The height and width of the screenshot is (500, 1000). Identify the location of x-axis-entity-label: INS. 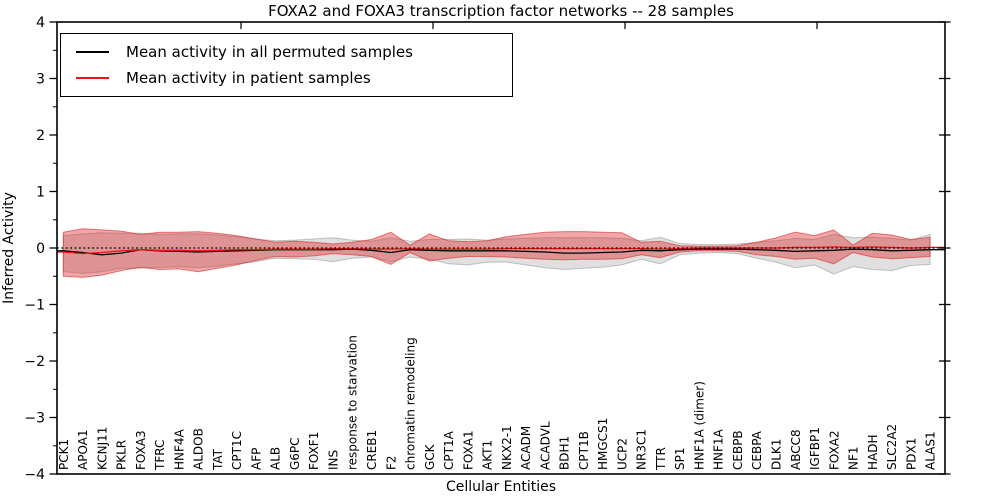
(334, 460).